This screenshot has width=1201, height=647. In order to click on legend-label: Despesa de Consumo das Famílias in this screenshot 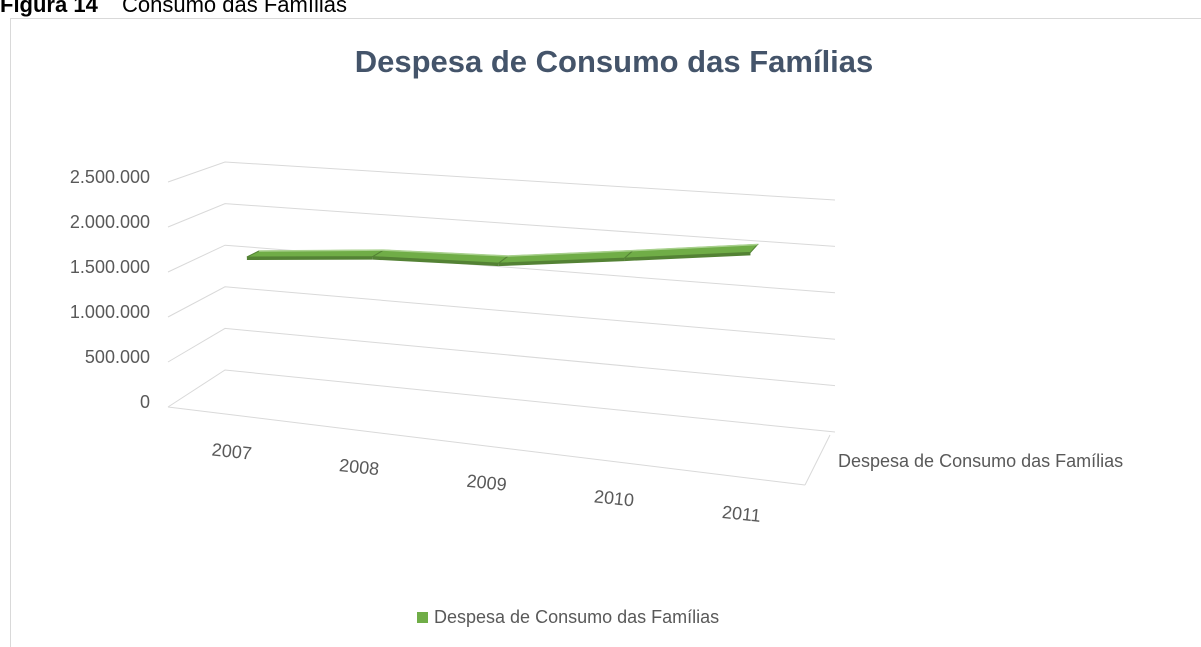, I will do `click(576, 617)`.